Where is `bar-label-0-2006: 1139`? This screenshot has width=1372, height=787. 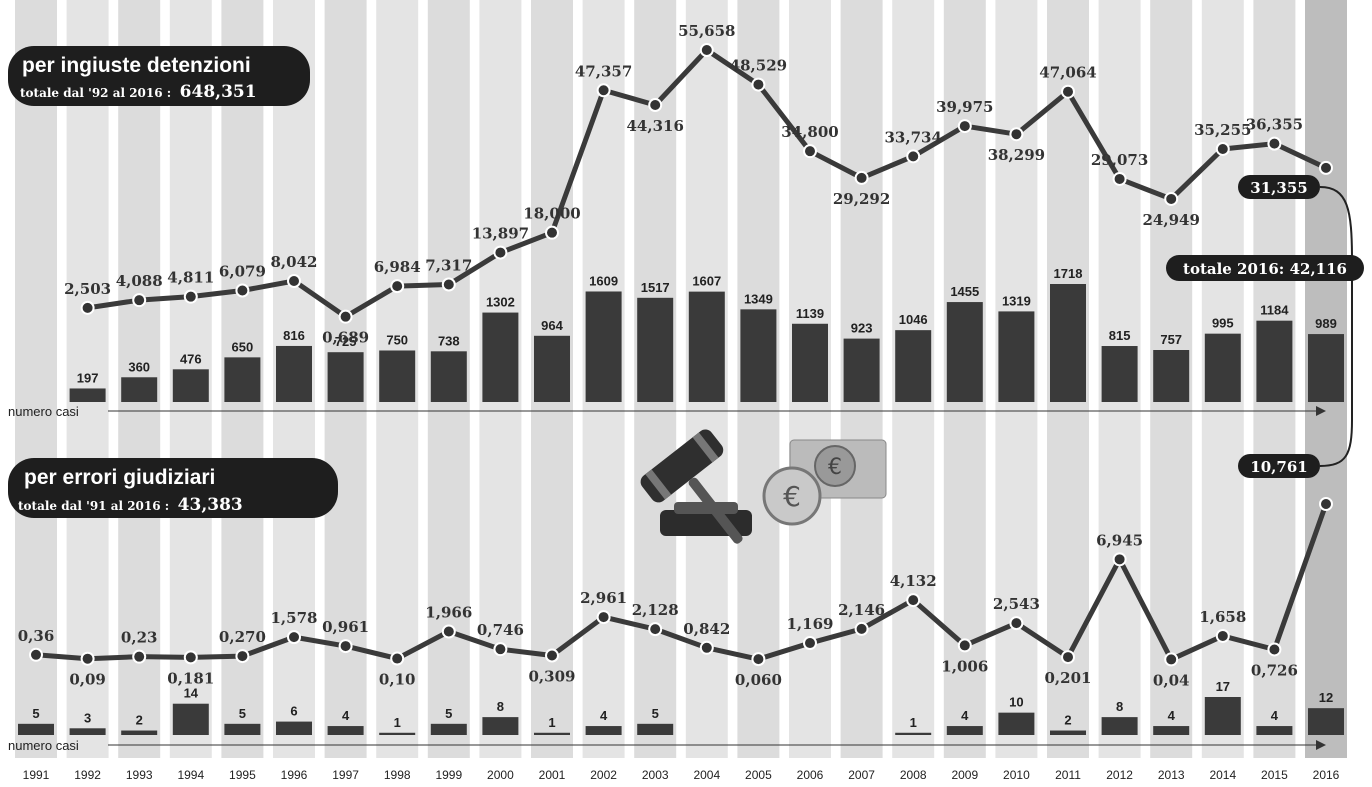
bar-label-0-2006: 1139 is located at coordinates (810, 313).